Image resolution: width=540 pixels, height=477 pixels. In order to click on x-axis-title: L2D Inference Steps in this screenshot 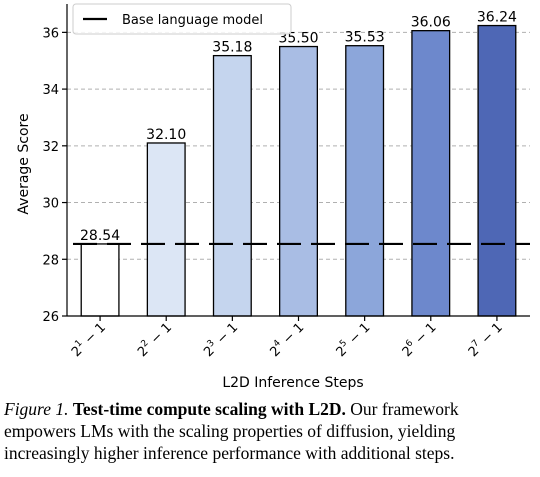, I will do `click(292, 383)`.